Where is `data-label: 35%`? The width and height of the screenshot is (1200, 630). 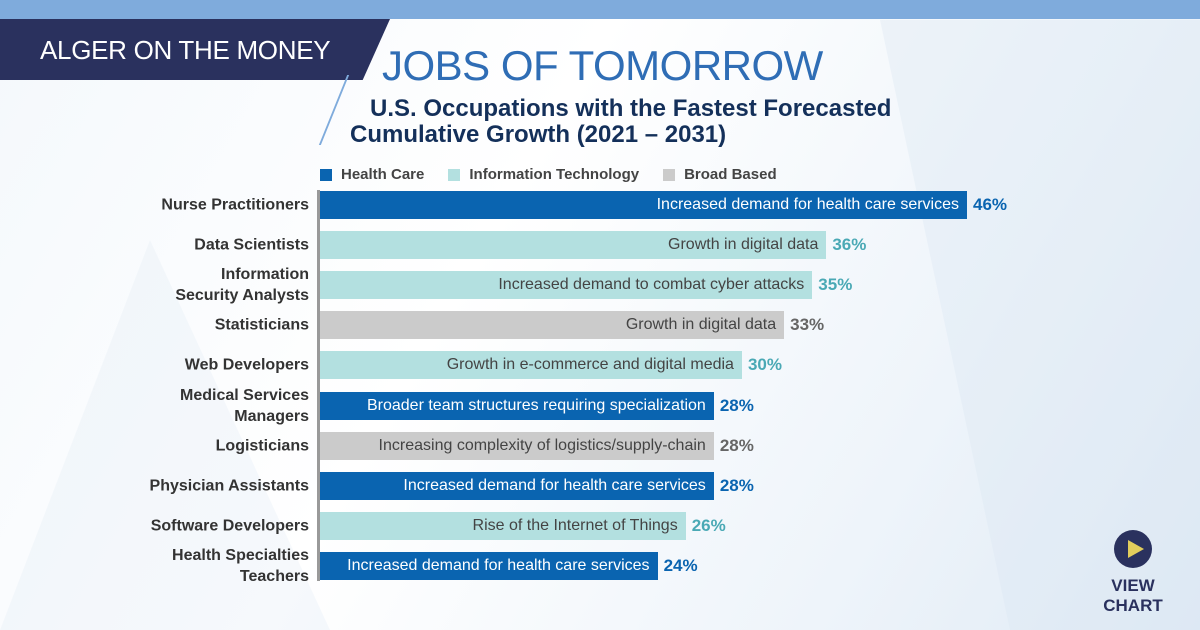 data-label: 35% is located at coordinates (835, 285).